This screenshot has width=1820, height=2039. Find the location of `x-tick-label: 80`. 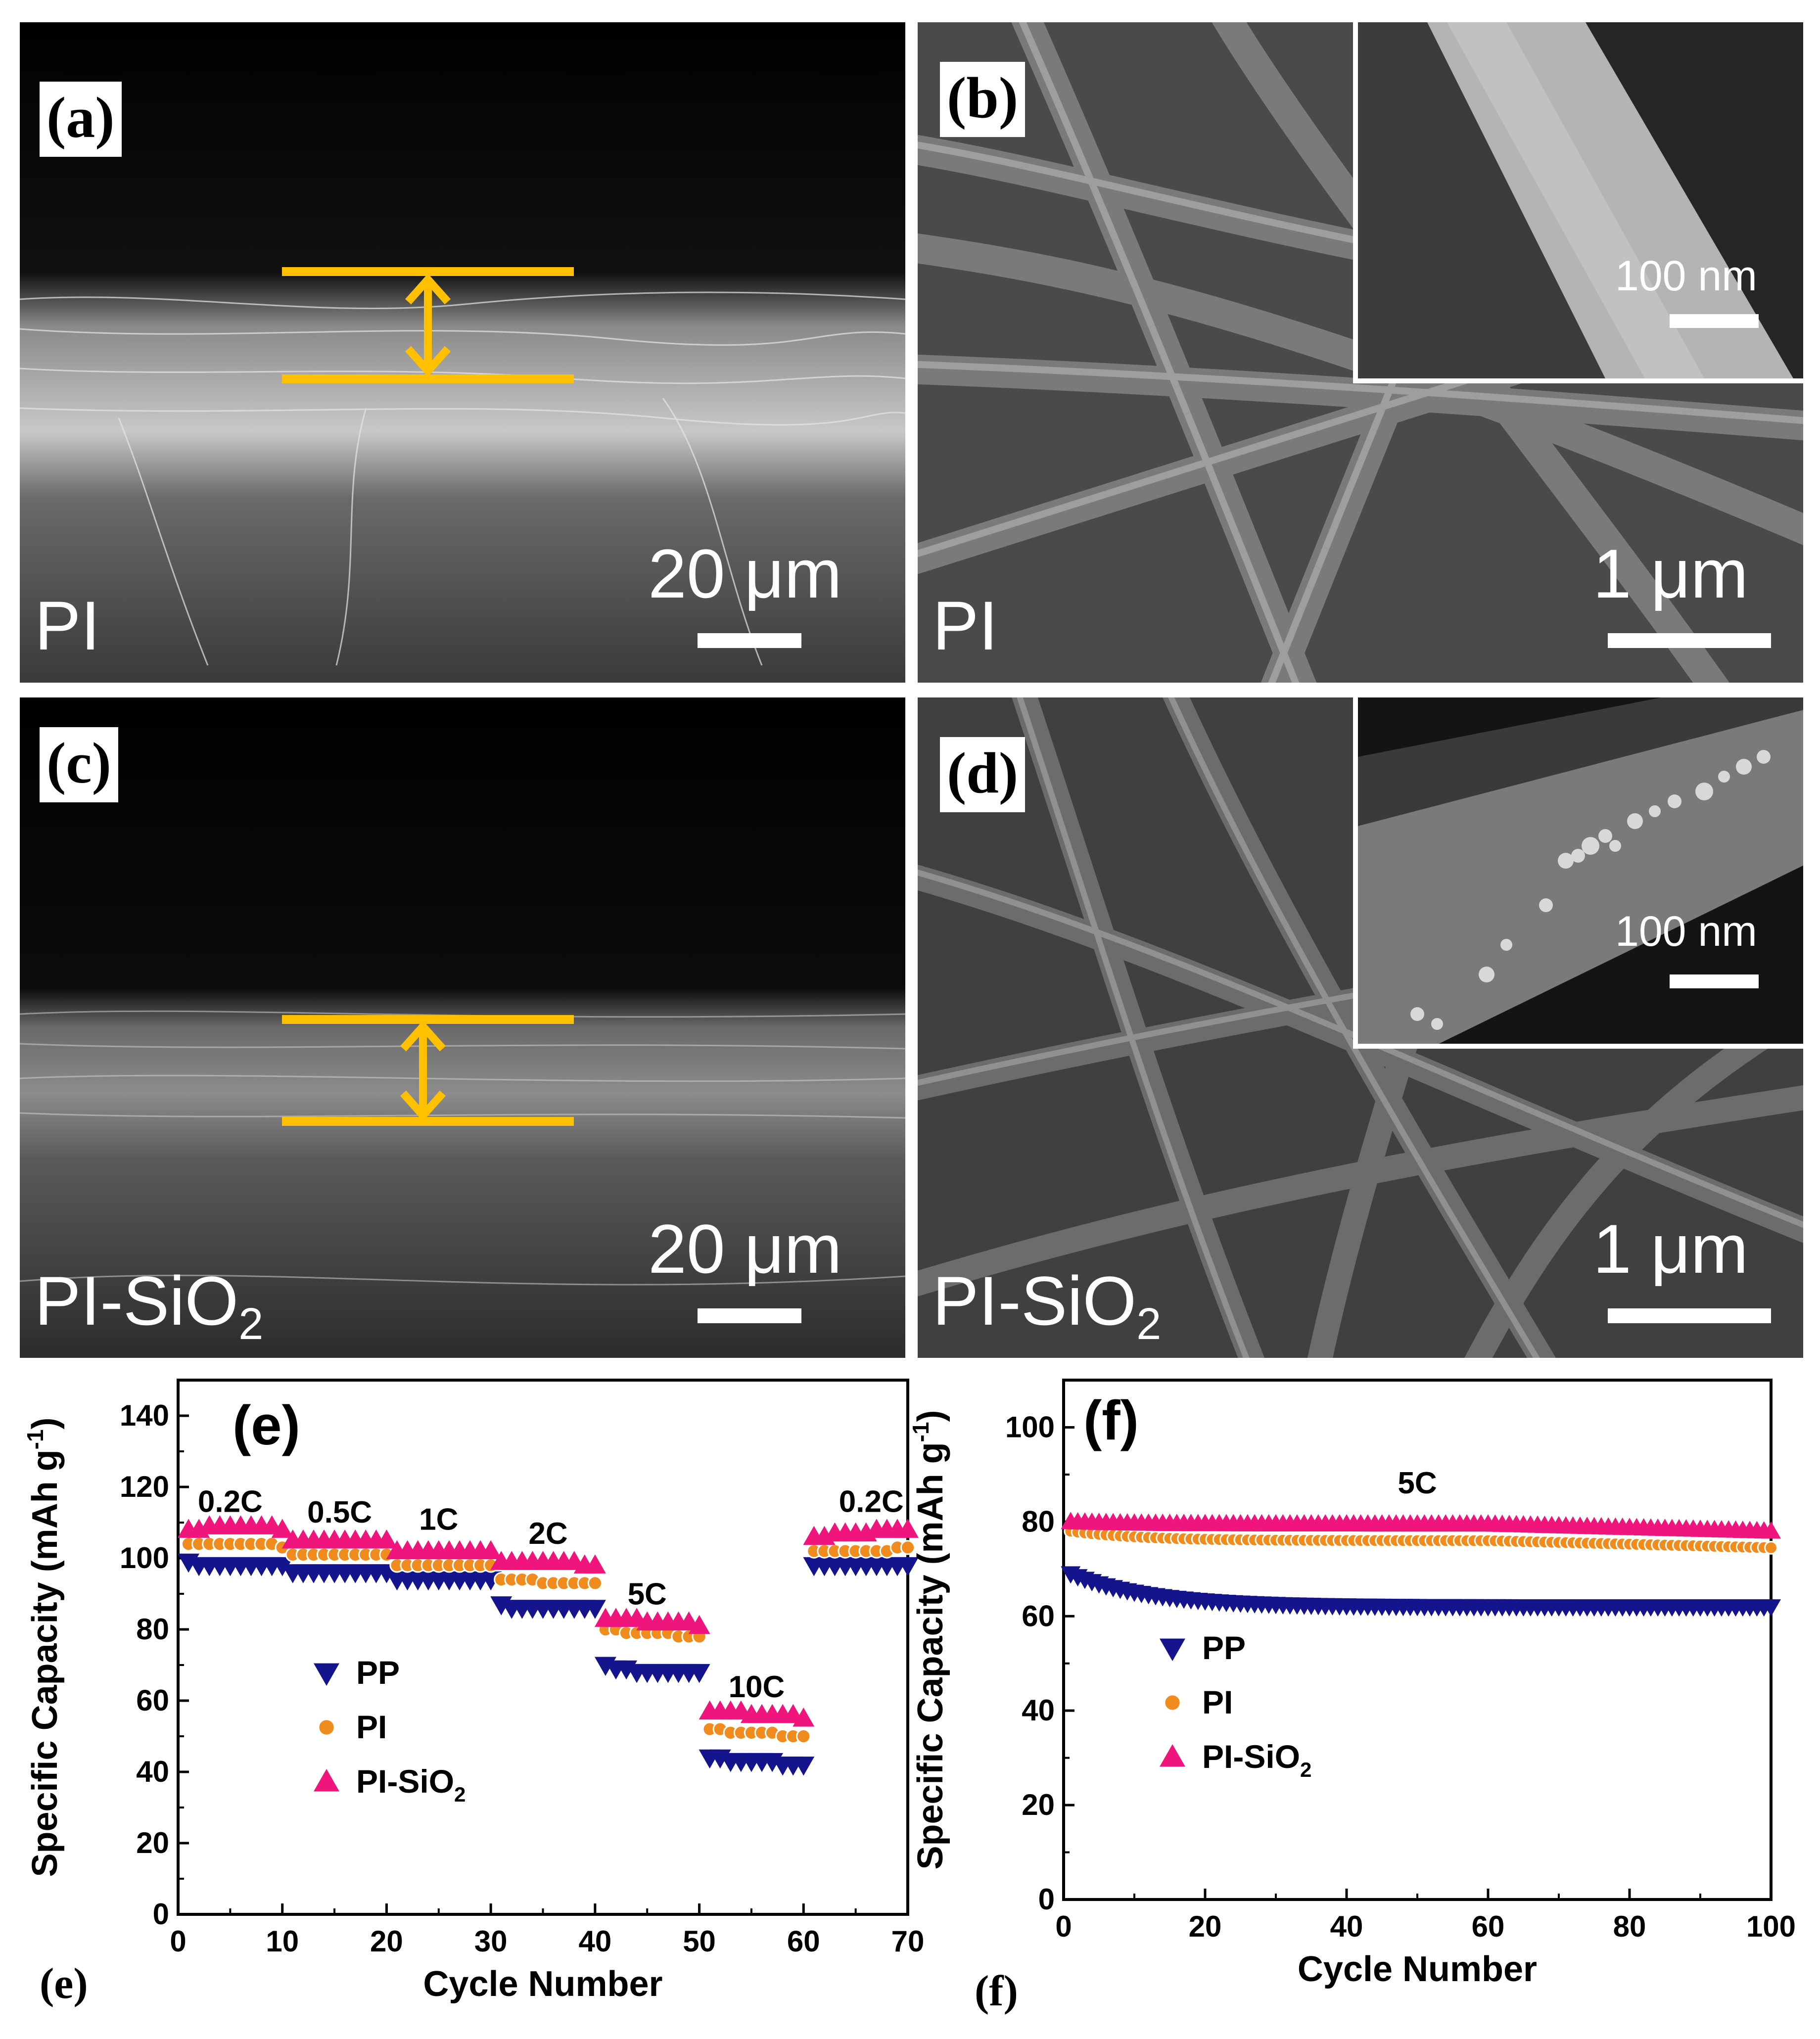

x-tick-label: 80 is located at coordinates (1629, 1926).